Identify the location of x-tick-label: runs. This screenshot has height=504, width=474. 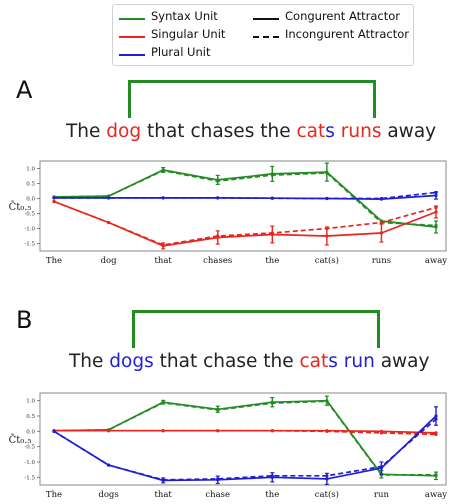
(381, 261).